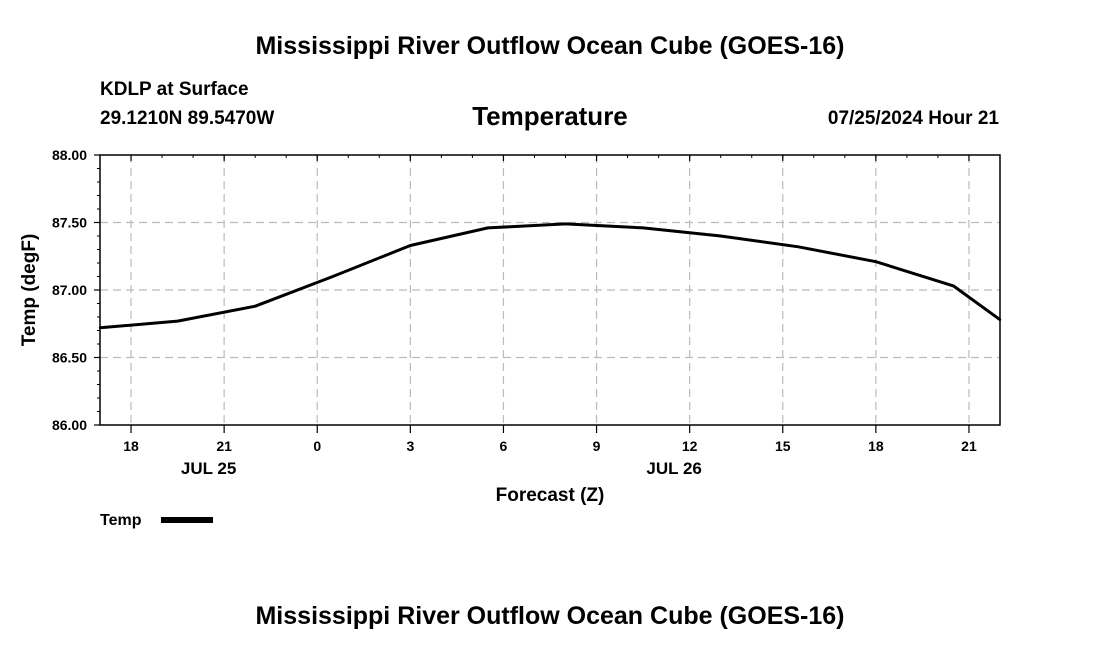 This screenshot has height=650, width=1100. What do you see at coordinates (156, 520) in the screenshot?
I see `legend: Temp` at bounding box center [156, 520].